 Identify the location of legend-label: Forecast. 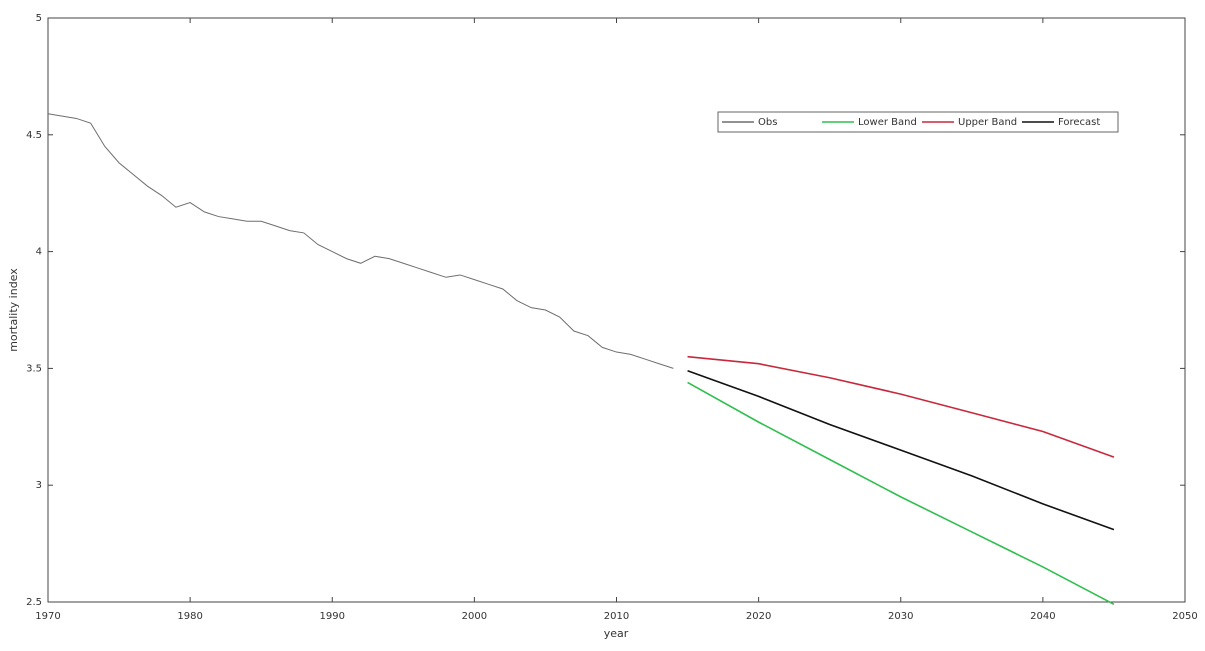
(1079, 122).